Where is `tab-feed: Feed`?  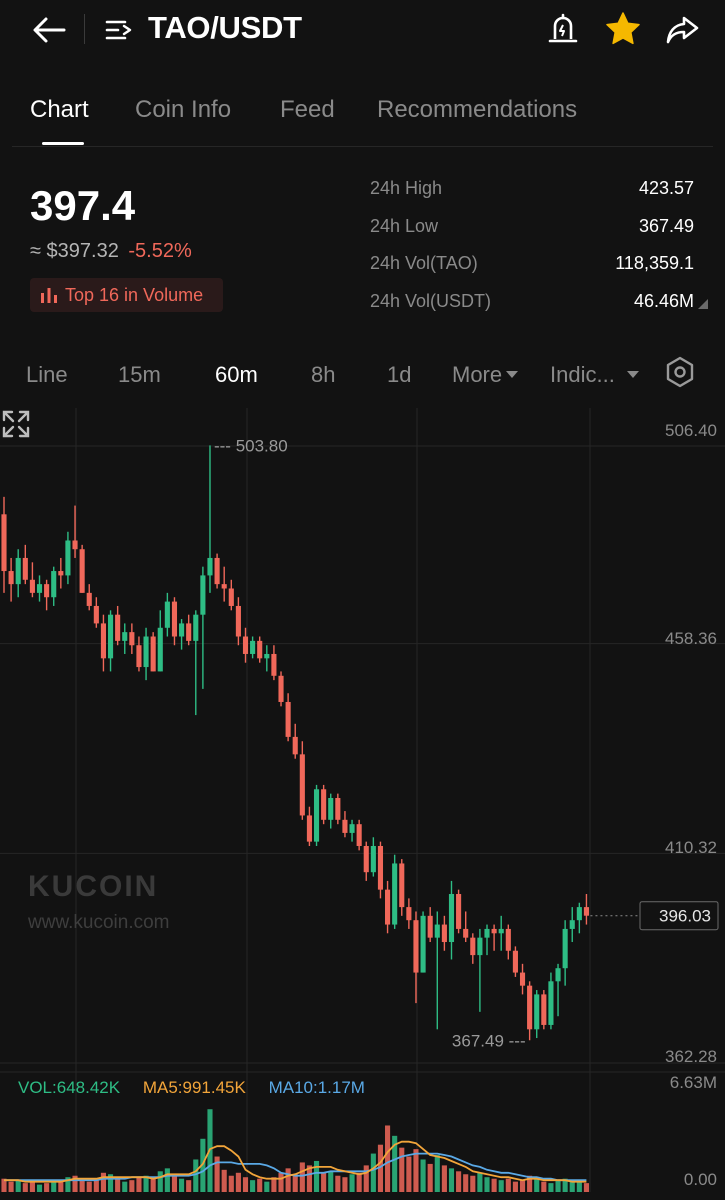 tab-feed: Feed is located at coordinates (307, 109).